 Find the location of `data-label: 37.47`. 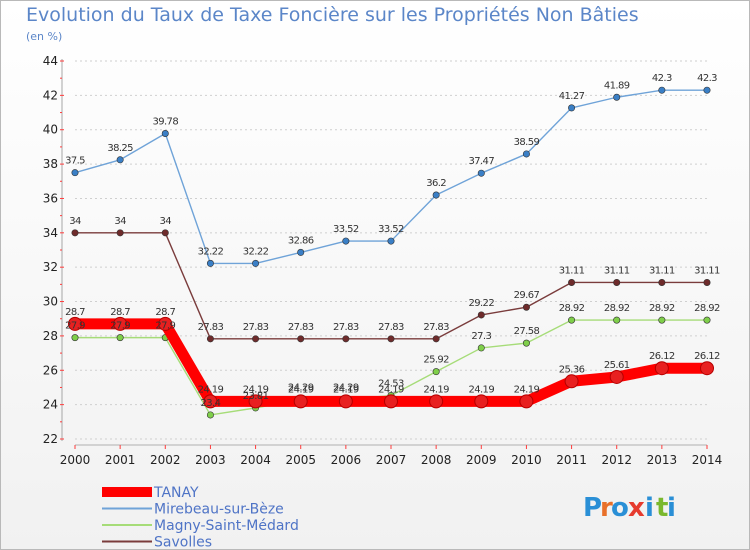

data-label: 37.47 is located at coordinates (481, 161).